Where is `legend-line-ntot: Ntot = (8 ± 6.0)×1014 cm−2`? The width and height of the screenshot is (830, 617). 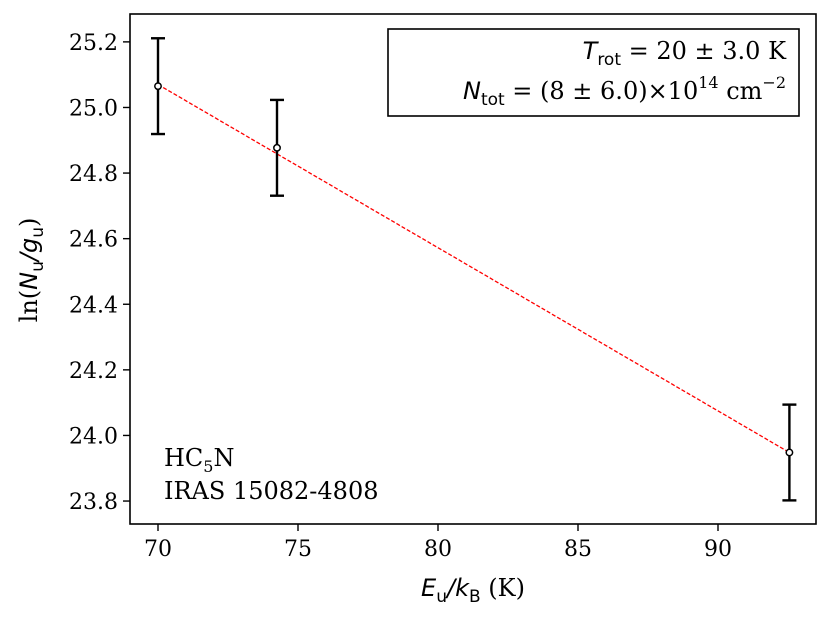
legend-line-ntot: Ntot = (8 ± 6.0)×1014 cm−2 is located at coordinates (624, 91).